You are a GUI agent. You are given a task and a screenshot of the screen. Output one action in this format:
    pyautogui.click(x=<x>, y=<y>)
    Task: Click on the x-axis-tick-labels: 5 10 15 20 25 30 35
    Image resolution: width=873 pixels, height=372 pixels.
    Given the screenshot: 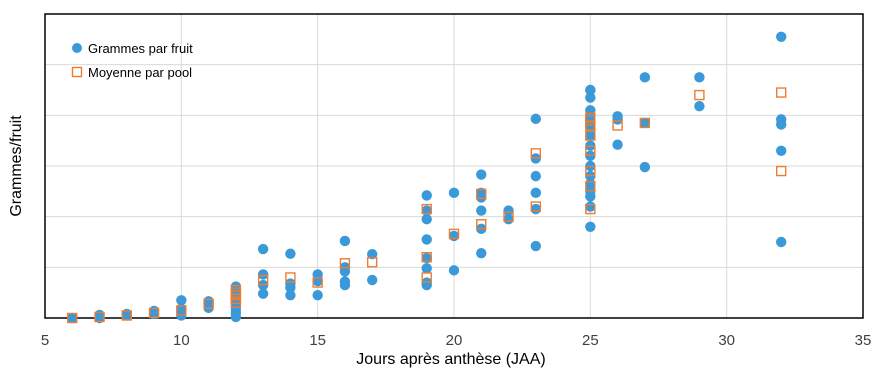 What is the action you would take?
    pyautogui.click(x=456, y=340)
    